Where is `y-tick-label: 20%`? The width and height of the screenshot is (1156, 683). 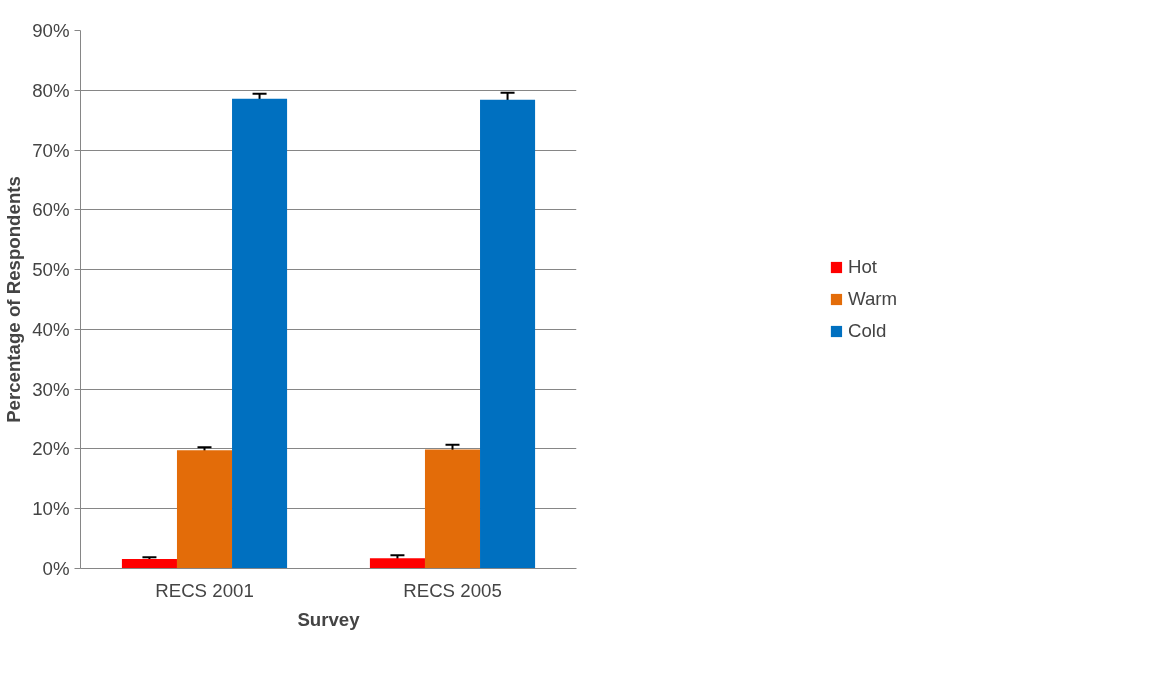
y-tick-label: 20% is located at coordinates (51, 449).